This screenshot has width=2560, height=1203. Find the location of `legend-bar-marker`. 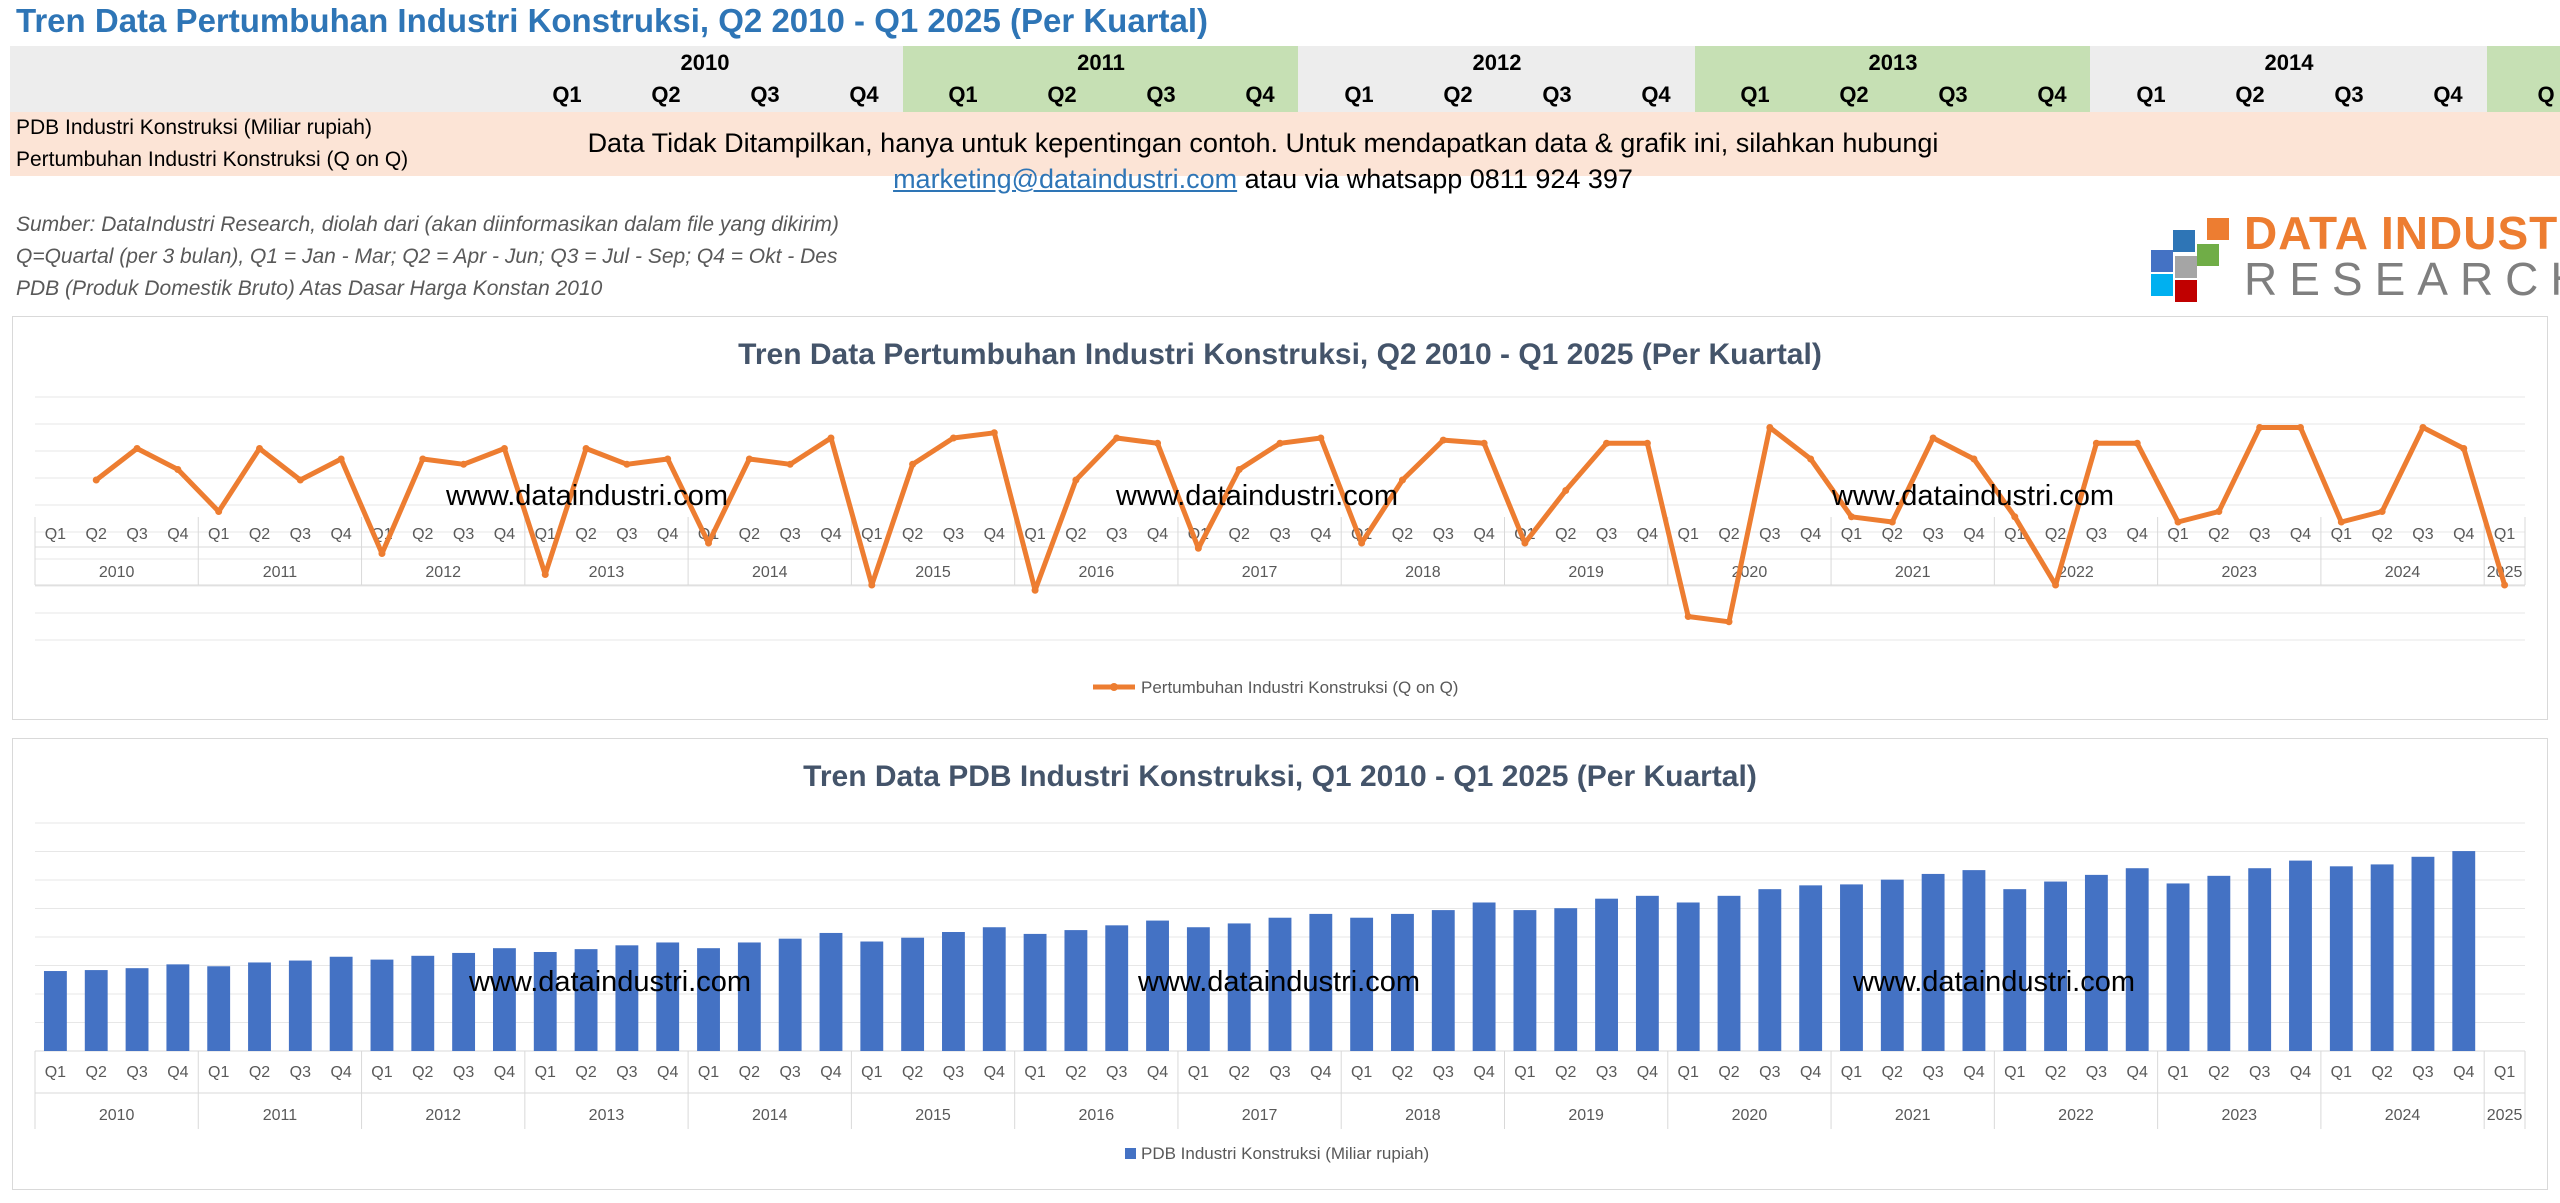

legend-bar-marker is located at coordinates (1130, 1153).